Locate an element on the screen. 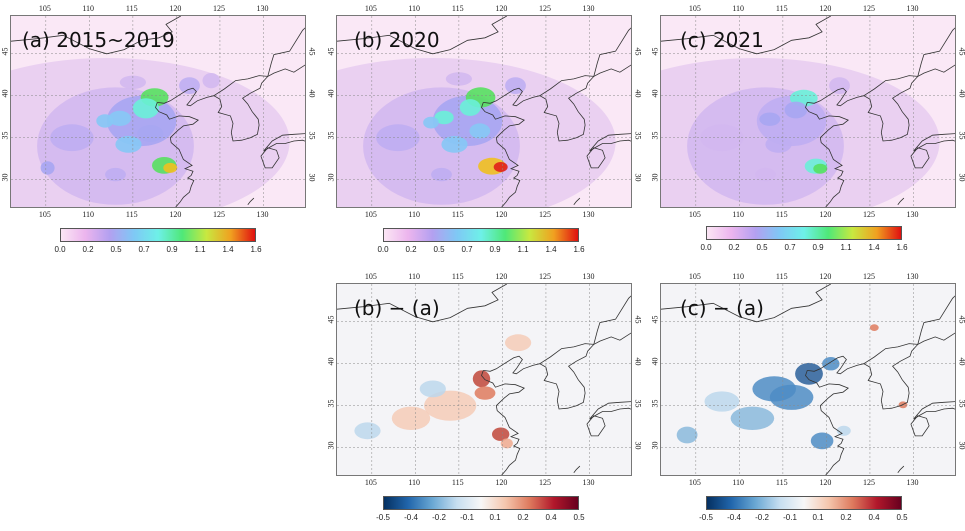 The height and width of the screenshot is (531, 965). colorbar-c-minus-a is located at coordinates (804, 503).